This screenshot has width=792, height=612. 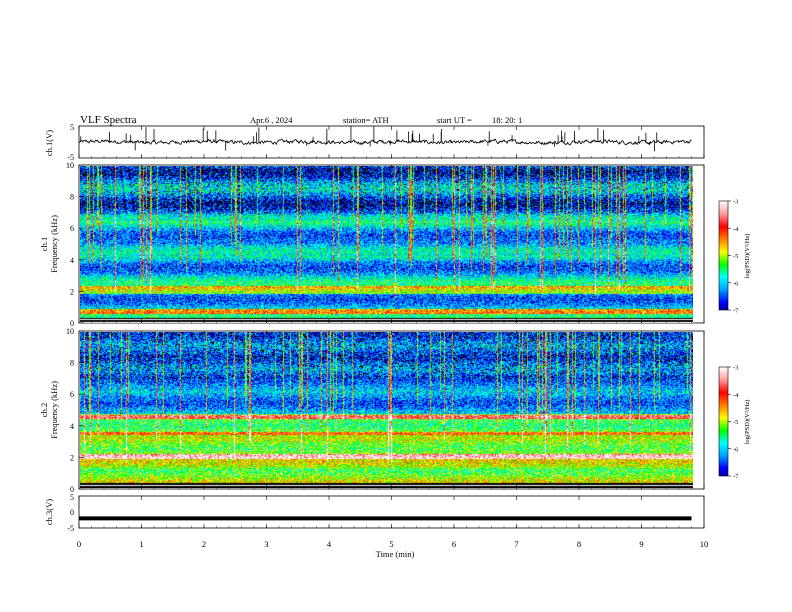 What do you see at coordinates (704, 544) in the screenshot?
I see `time-tick-label: 10` at bounding box center [704, 544].